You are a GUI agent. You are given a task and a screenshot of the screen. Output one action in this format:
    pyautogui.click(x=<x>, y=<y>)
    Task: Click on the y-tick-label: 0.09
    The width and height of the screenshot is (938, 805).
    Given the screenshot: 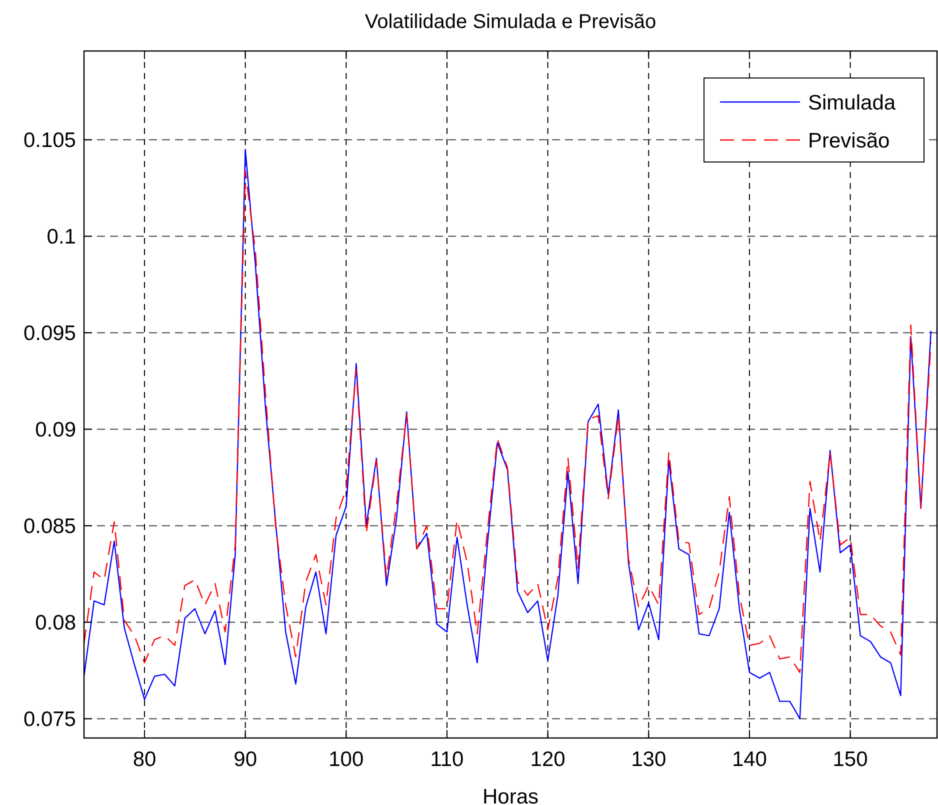 What is the action you would take?
    pyautogui.click(x=55, y=430)
    